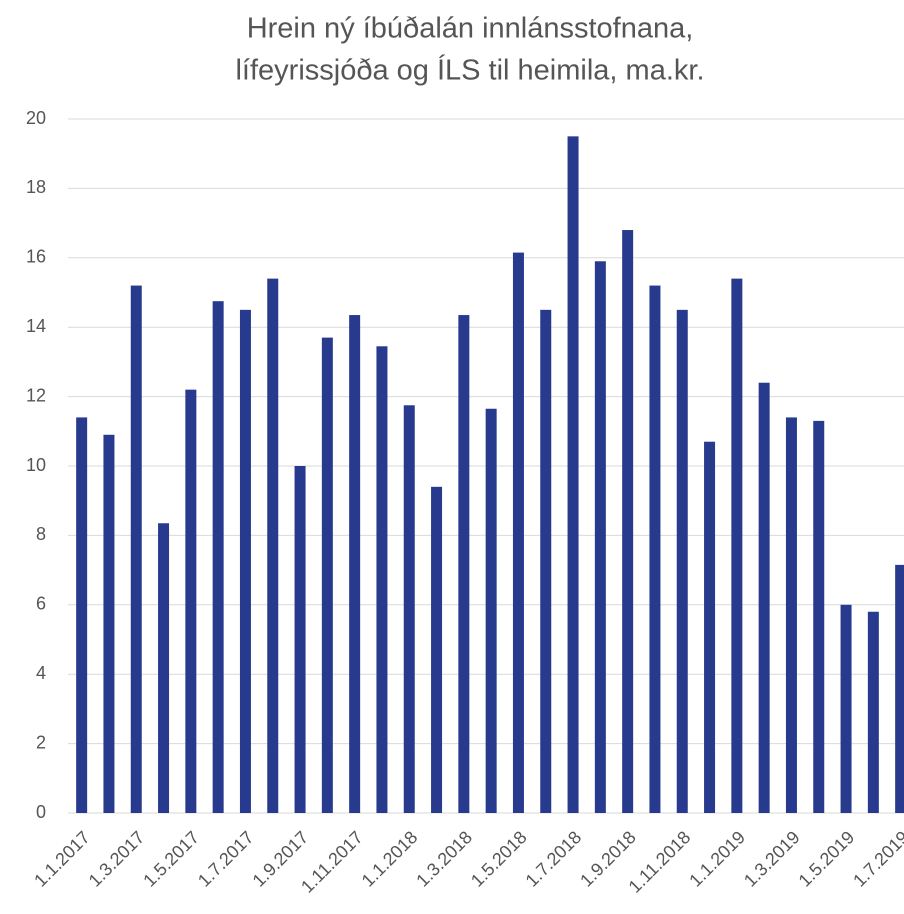 This screenshot has width=904, height=914. Describe the element at coordinates (876, 859) in the screenshot. I see `x-tick-label: 1.7.2019` at that location.